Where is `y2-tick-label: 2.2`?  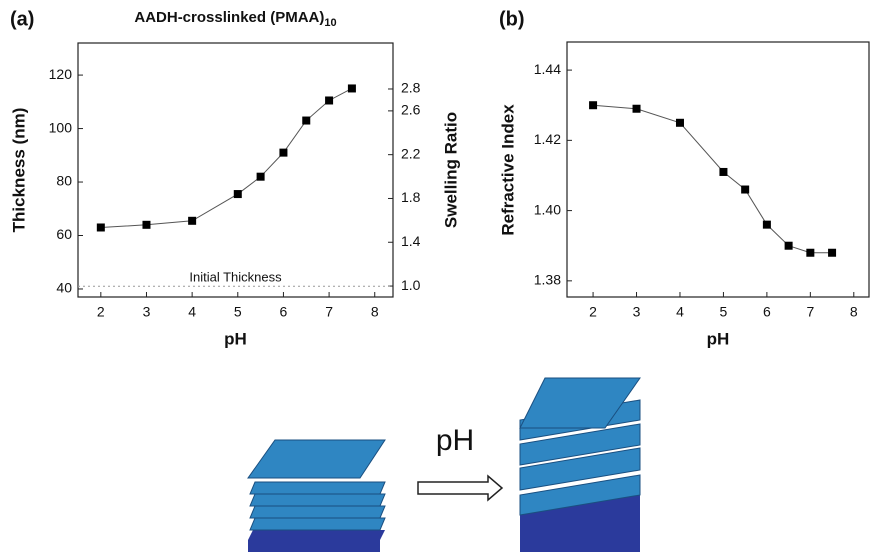
y2-tick-label: 2.2 is located at coordinates (411, 153).